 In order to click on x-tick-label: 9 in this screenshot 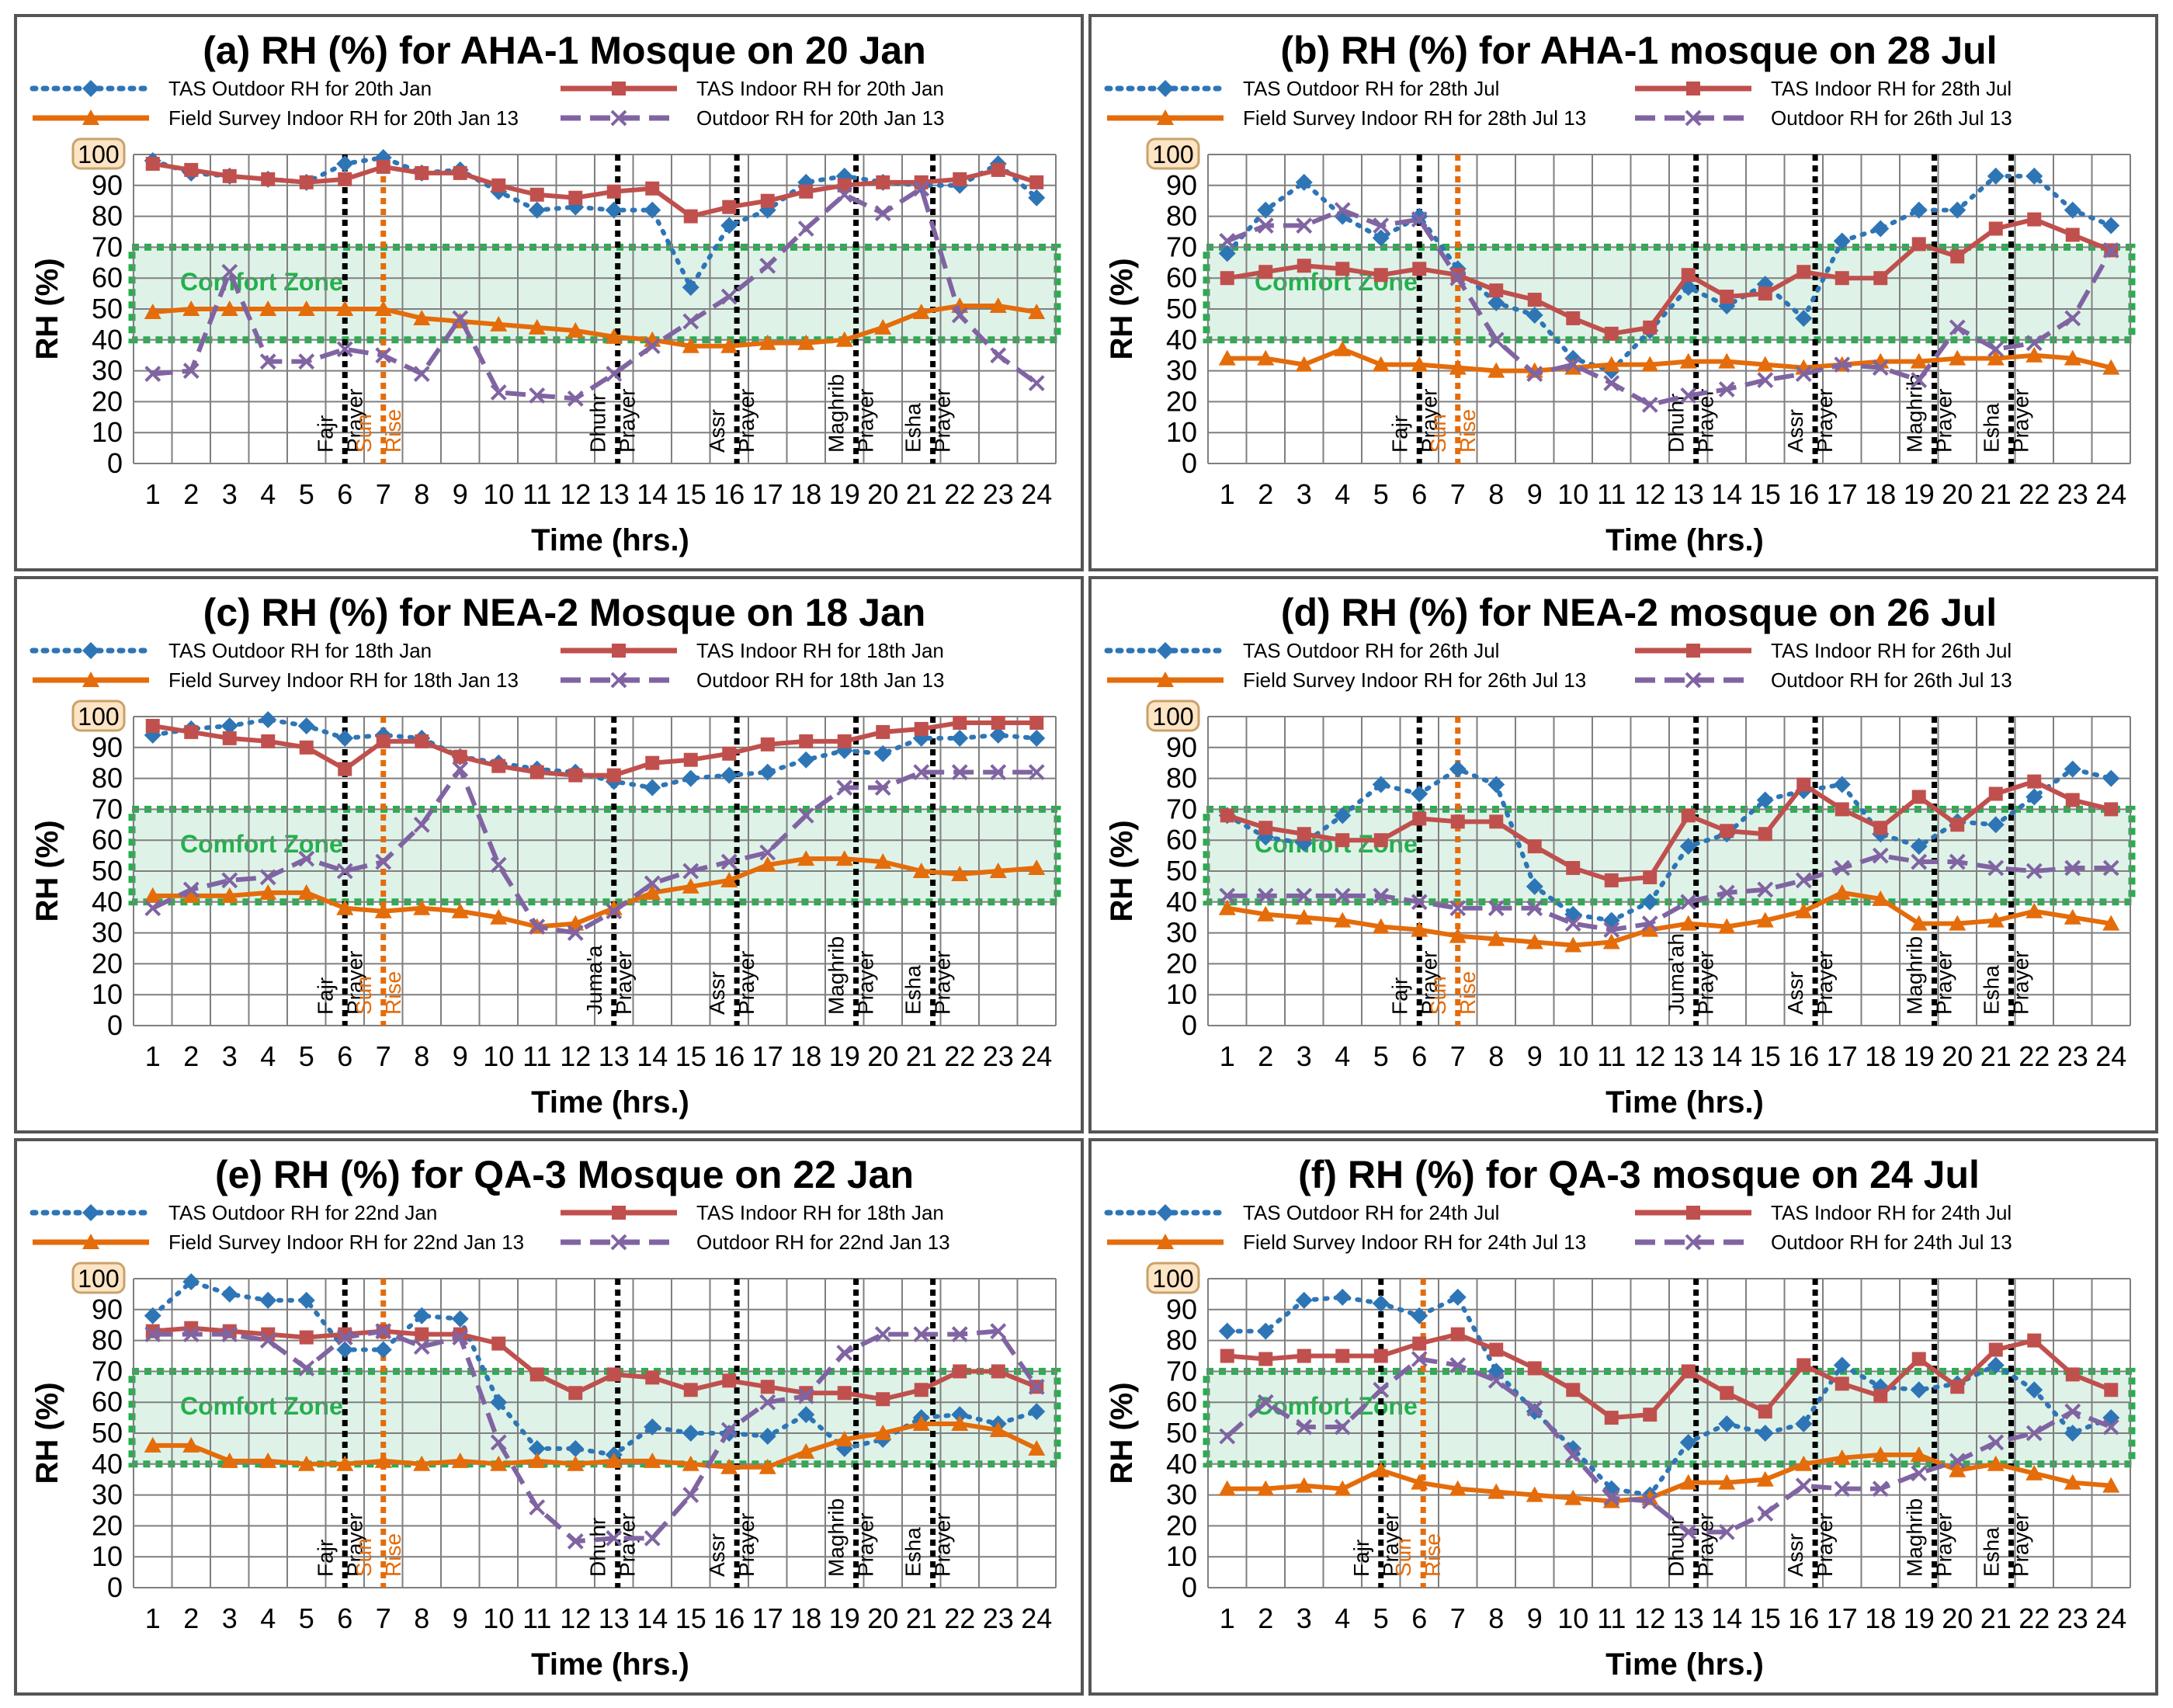, I will do `click(1535, 1618)`.